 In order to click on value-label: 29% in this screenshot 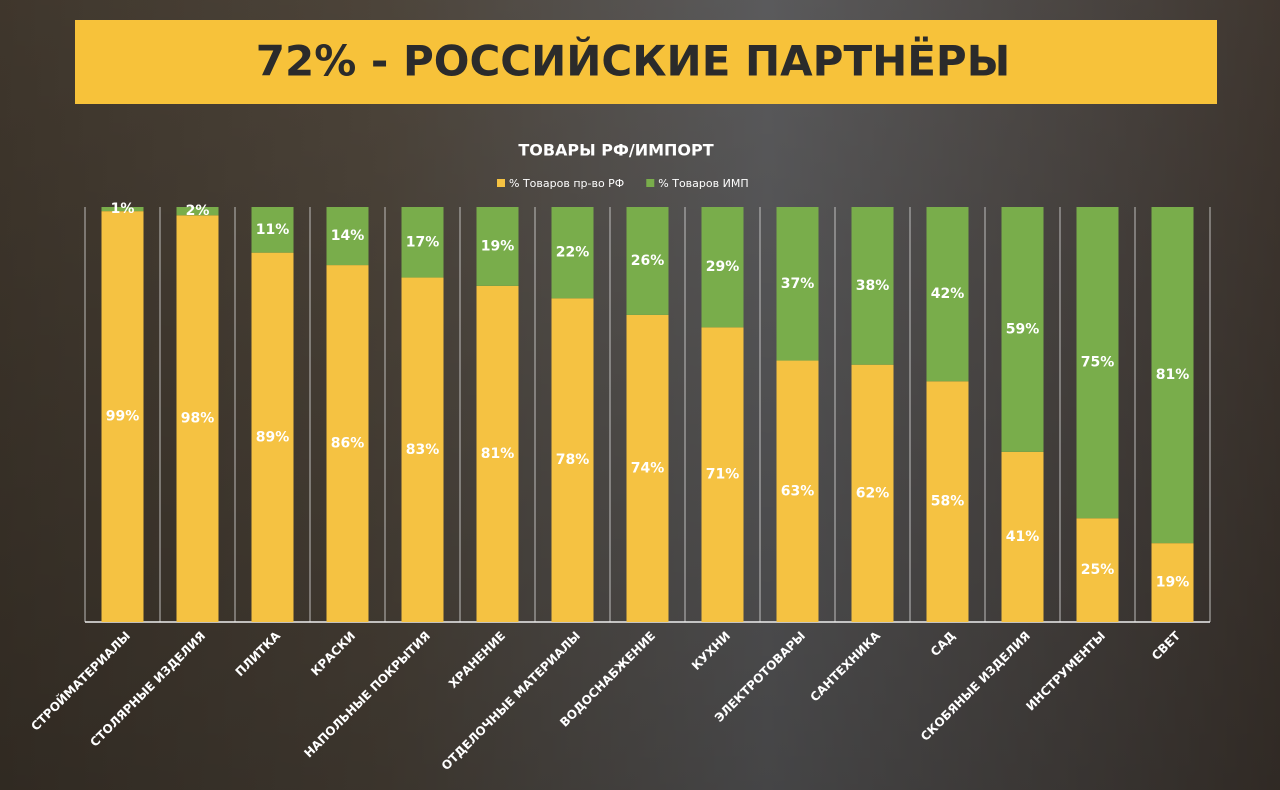, I will do `click(723, 267)`.